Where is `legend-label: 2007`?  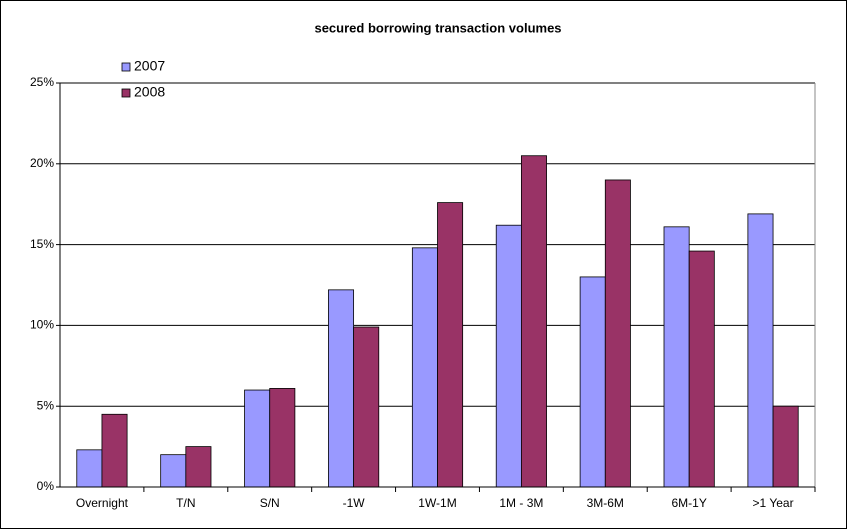
legend-label: 2007 is located at coordinates (149, 66).